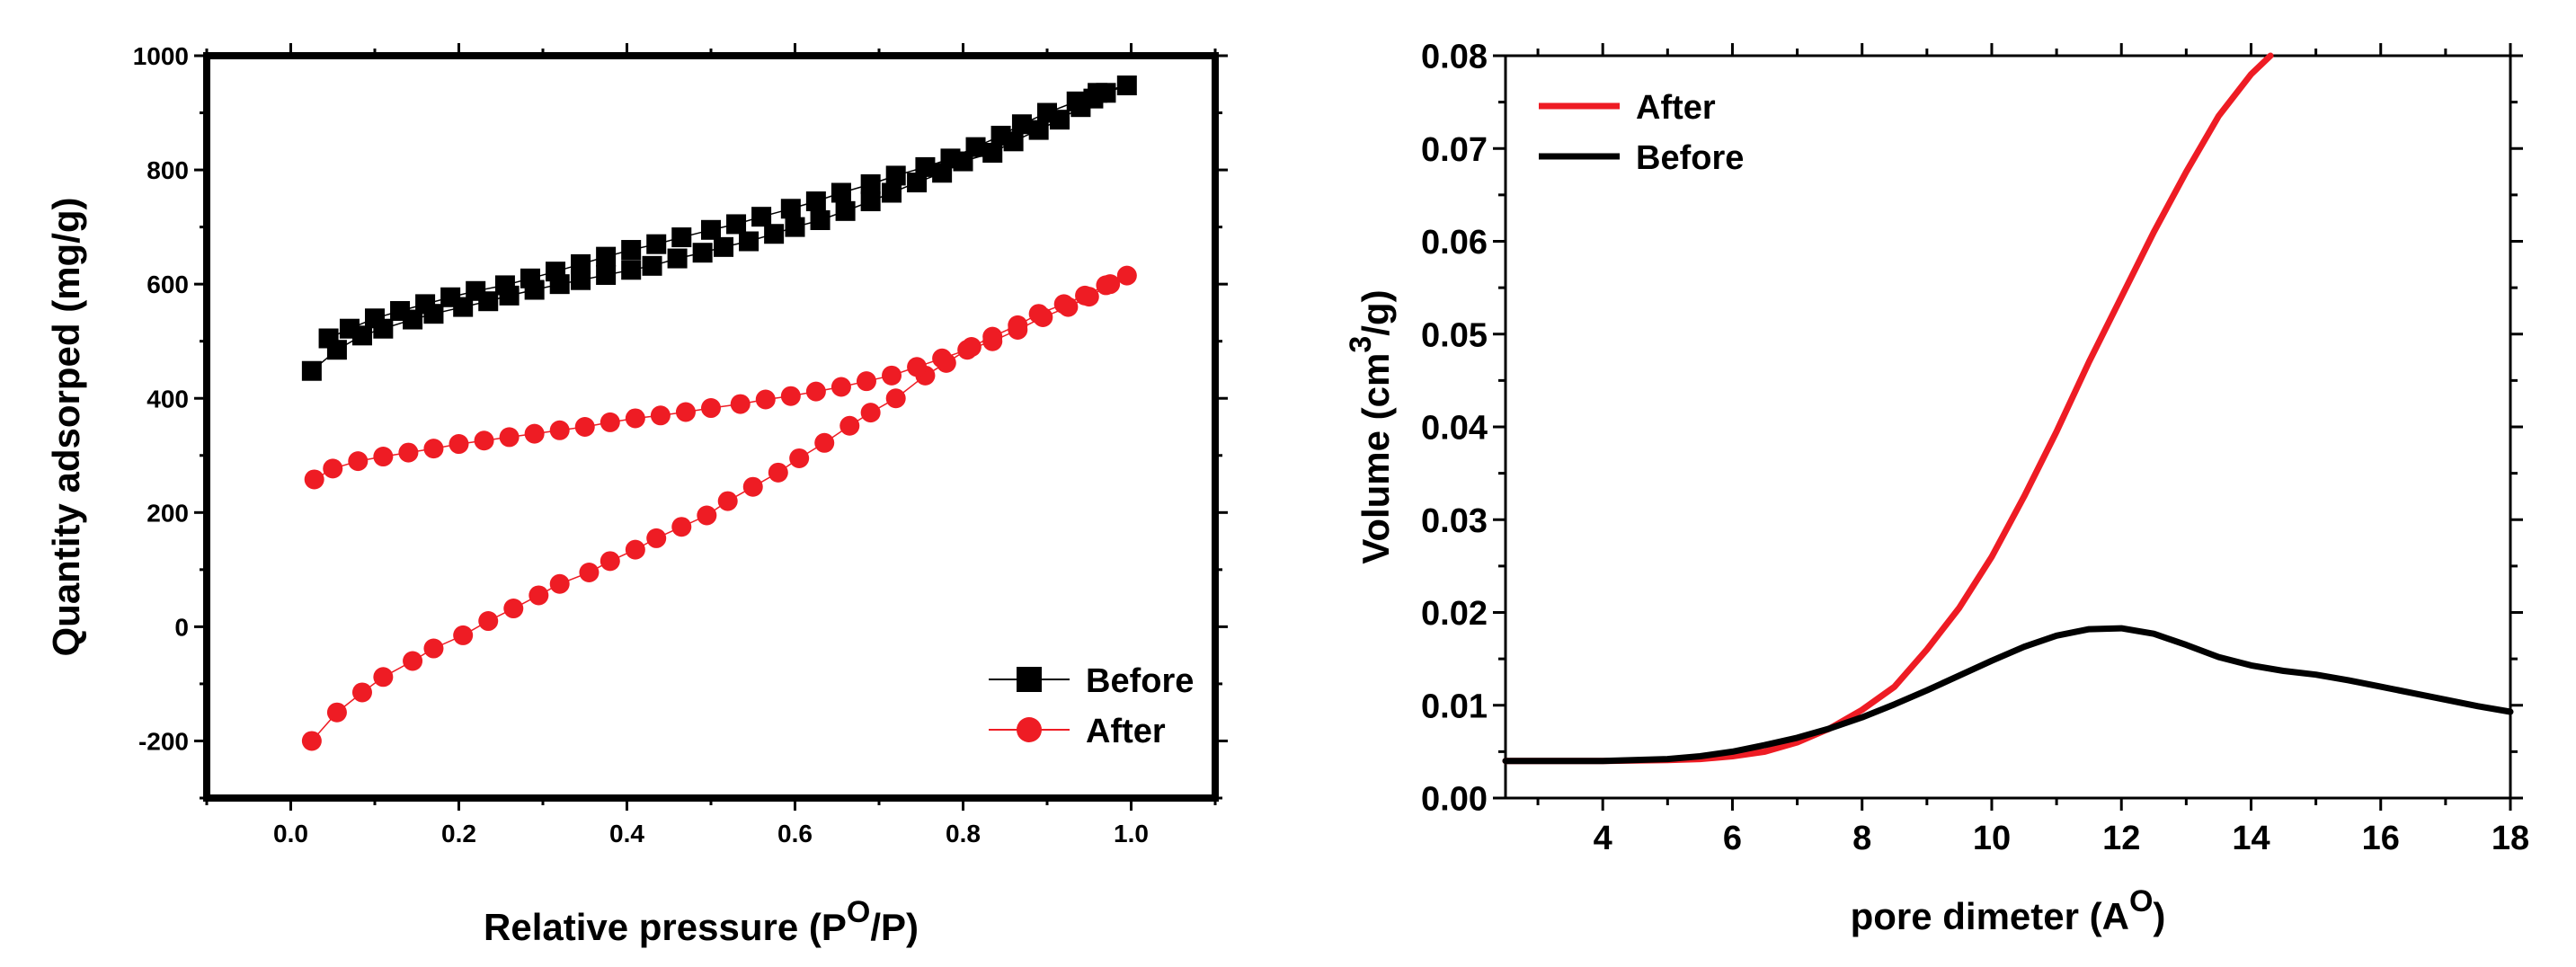 This screenshot has width=2576, height=967. I want to click on pore-size-xlabel-prefix: pore dimeter (A, so click(1990, 916).